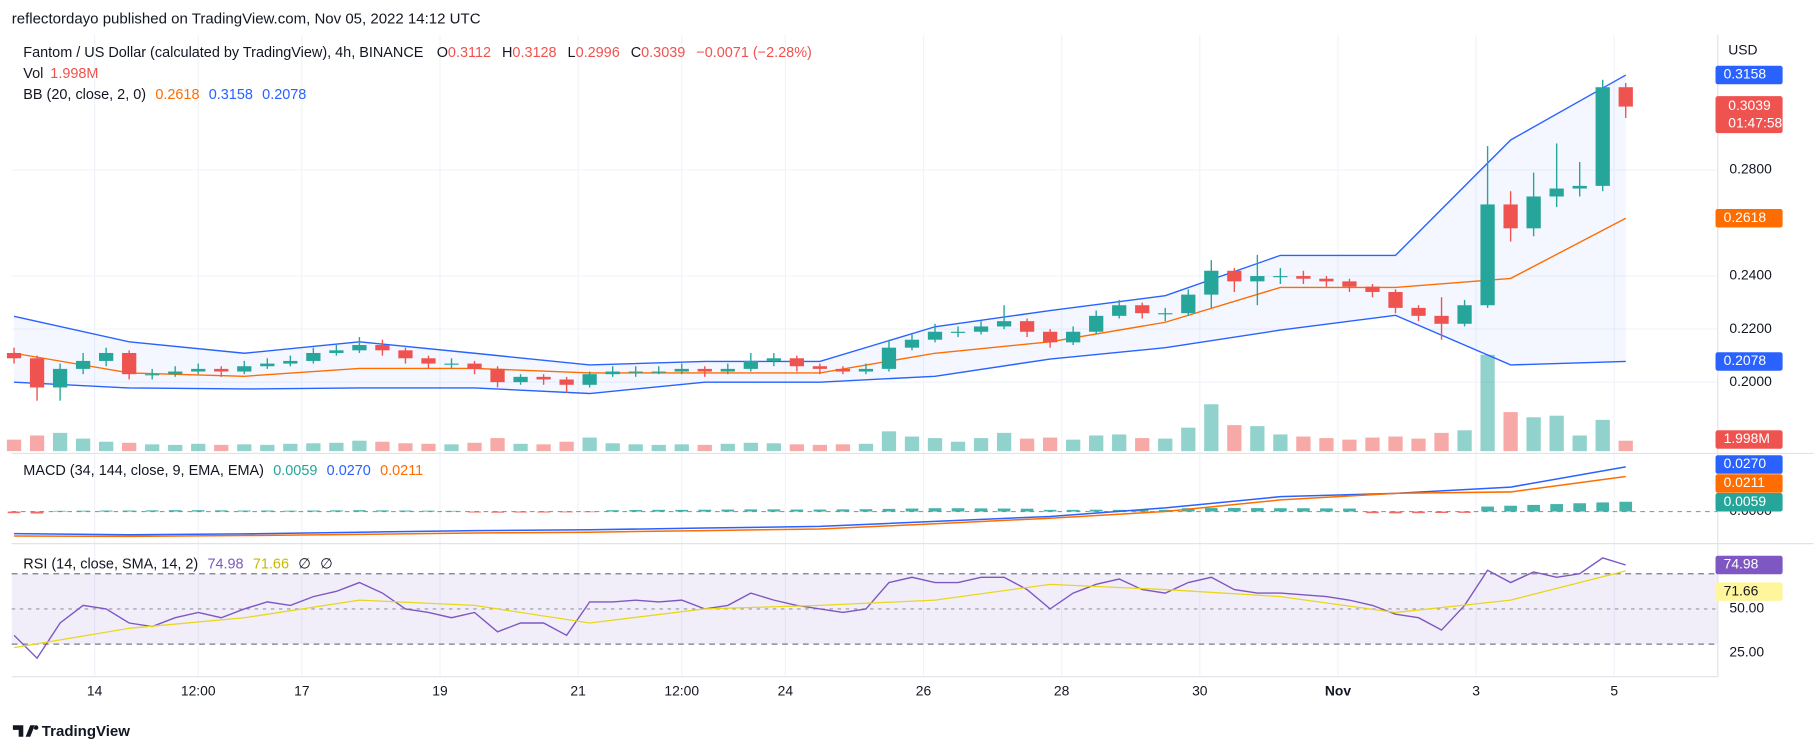 This screenshot has height=753, width=1814. Describe the element at coordinates (754, 53) in the screenshot. I see `legend-change: −0.0071 (−2.28%)` at that location.